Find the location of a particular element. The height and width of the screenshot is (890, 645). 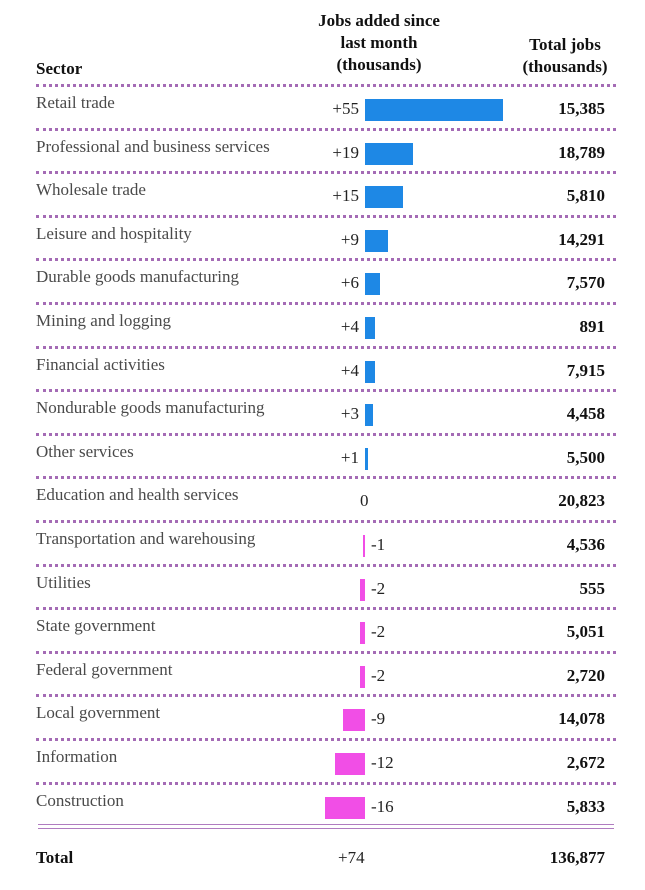

change-value: +1 is located at coordinates (349, 457).